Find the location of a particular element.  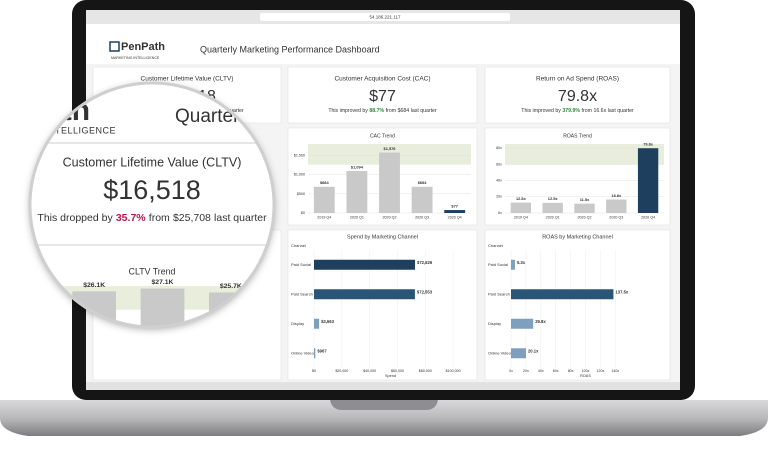

lens-kpi-title: Customer Lifetime Value (CLTV) is located at coordinates (152, 162).